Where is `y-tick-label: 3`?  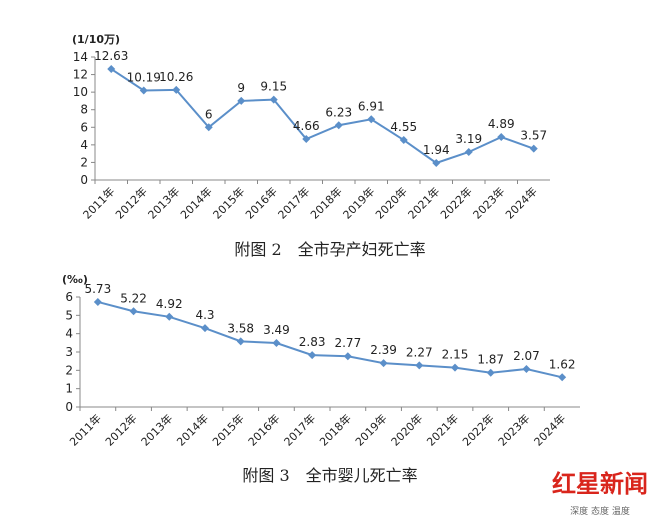
y-tick-label: 3 is located at coordinates (69, 352).